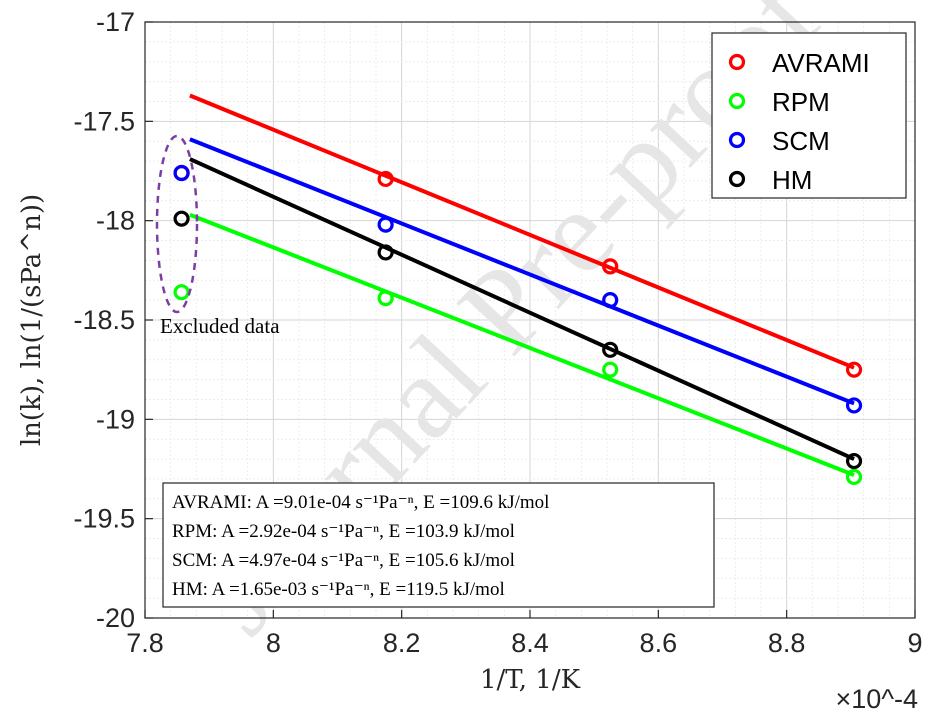  Describe the element at coordinates (801, 102) in the screenshot. I see `legend-label-rpm: RPM` at that location.